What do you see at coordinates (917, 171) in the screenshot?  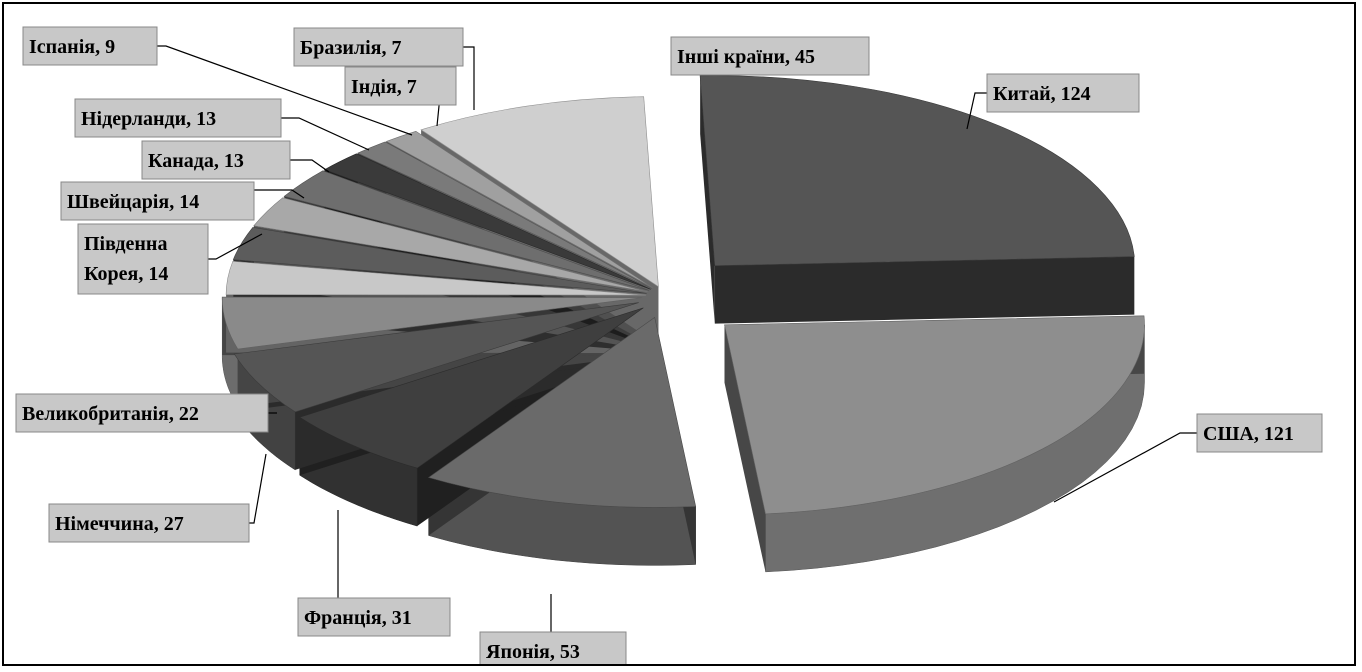 I see `slice-Китай` at bounding box center [917, 171].